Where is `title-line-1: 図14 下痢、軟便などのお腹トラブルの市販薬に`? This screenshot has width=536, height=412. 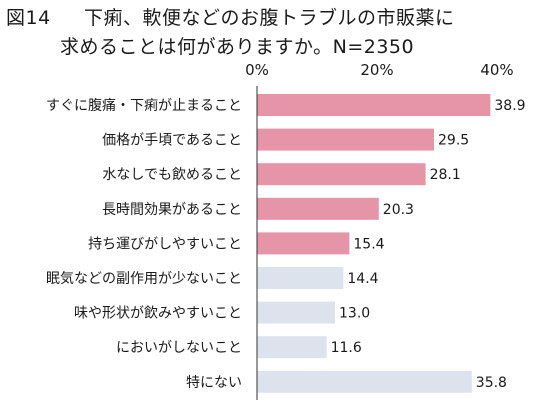 title-line-1: 図14 下痢、軟便などのお腹トラブルの市販薬に is located at coordinates (269, 18).